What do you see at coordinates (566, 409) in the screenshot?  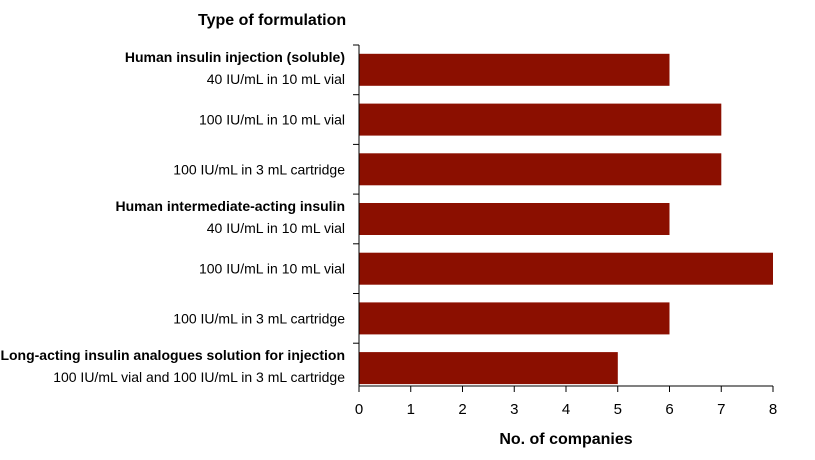 I see `x-tick-label-4: 4` at bounding box center [566, 409].